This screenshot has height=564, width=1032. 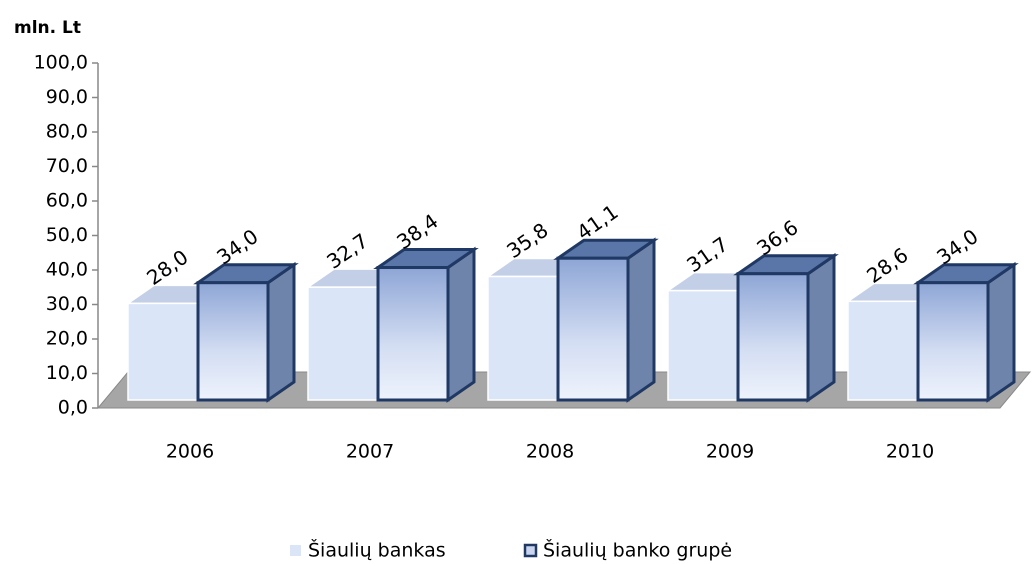 I want to click on y-tick-label: 50,0, so click(x=67, y=235).